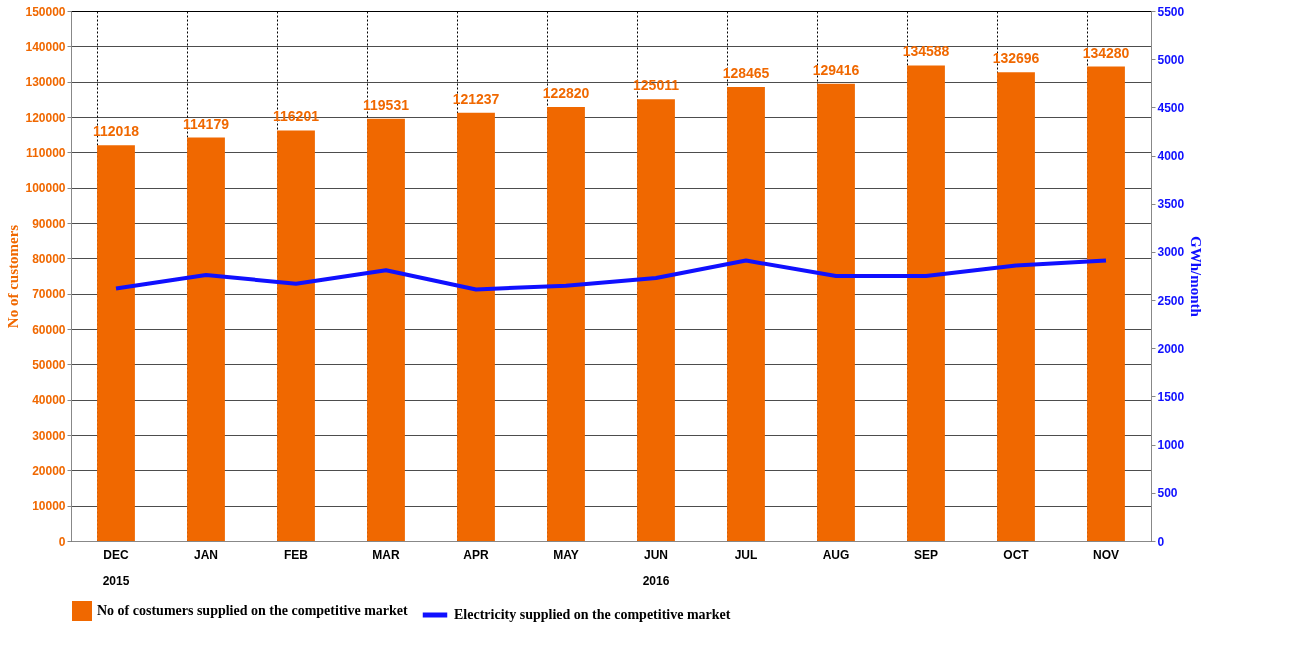 The image size is (1299, 667). What do you see at coordinates (592, 614) in the screenshot?
I see `legend-label: Electricity supplied on the competitive market` at bounding box center [592, 614].